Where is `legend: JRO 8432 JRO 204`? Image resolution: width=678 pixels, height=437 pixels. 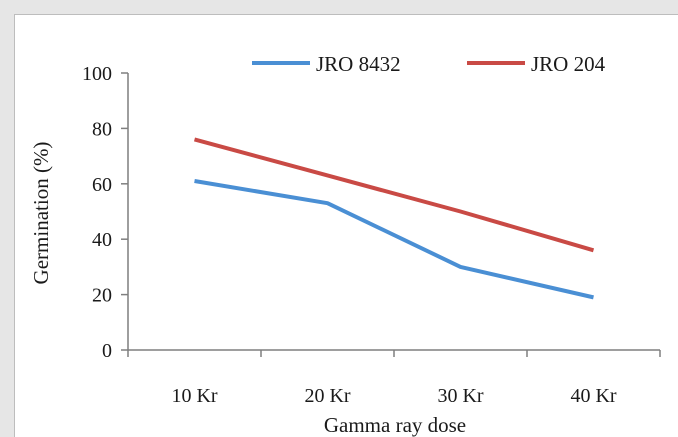 legend: JRO 8432 JRO 204 is located at coordinates (429, 64).